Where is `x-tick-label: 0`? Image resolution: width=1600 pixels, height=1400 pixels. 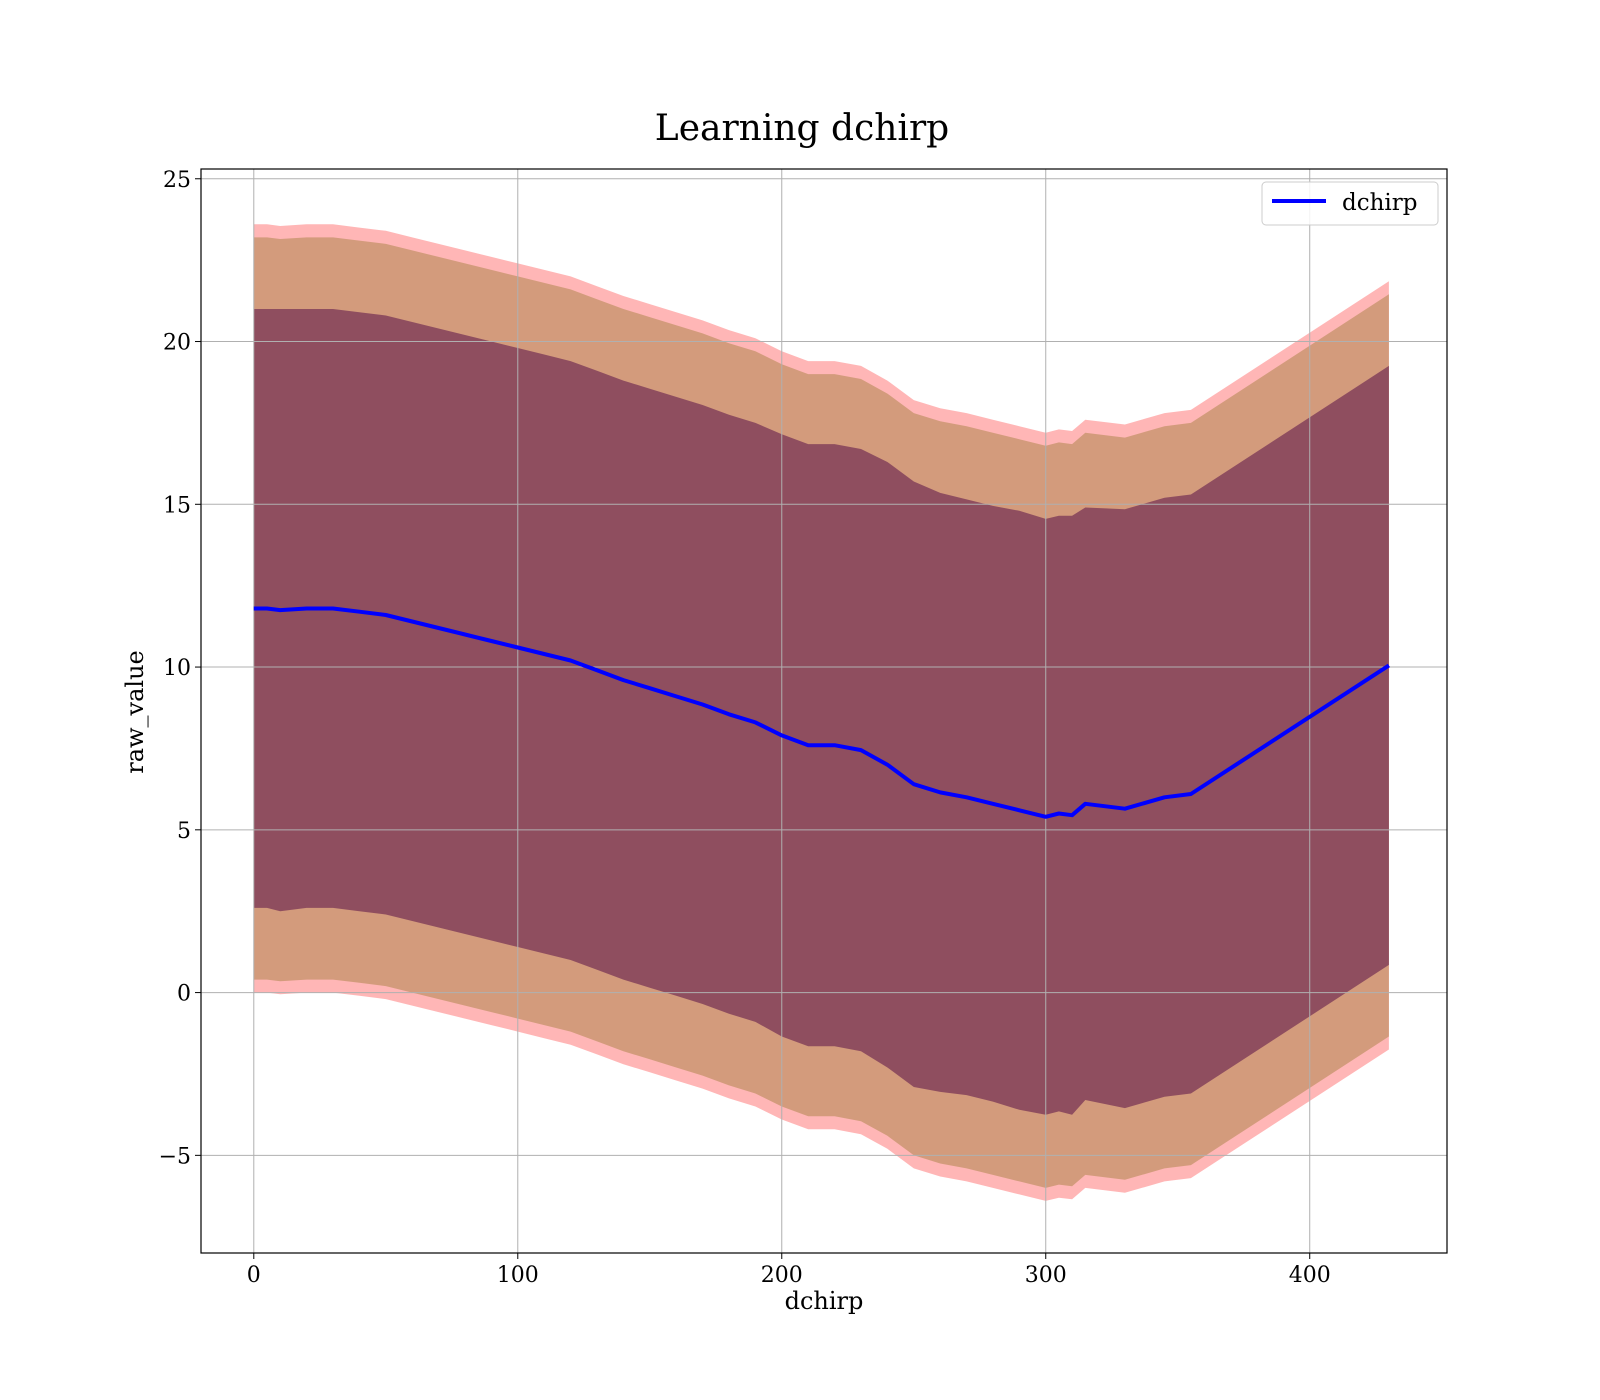 x-tick-label: 0 is located at coordinates (254, 1275).